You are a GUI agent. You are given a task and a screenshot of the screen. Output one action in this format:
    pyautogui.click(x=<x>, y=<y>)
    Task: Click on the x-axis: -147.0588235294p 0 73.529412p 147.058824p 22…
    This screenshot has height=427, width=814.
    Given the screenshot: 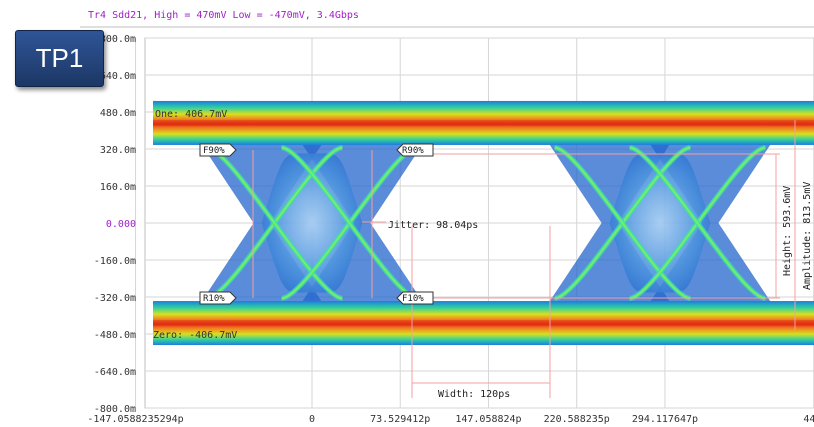 What is the action you would take?
    pyautogui.click(x=450, y=419)
    